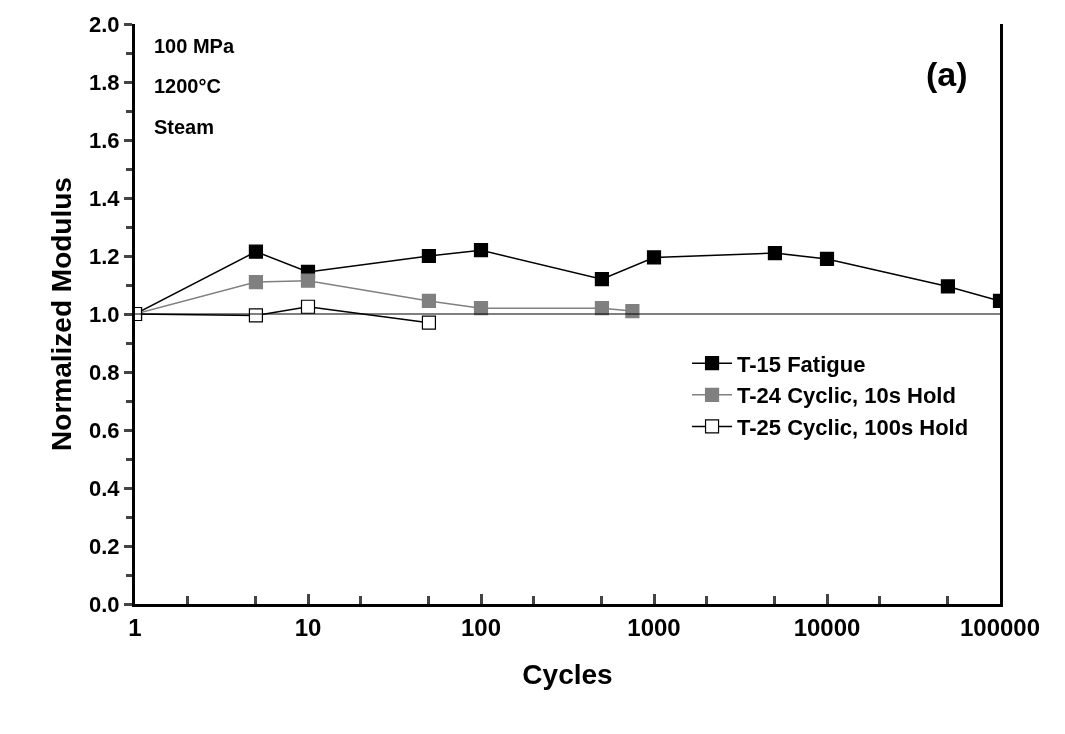  I want to click on x-axis-title: Cycles, so click(567, 674).